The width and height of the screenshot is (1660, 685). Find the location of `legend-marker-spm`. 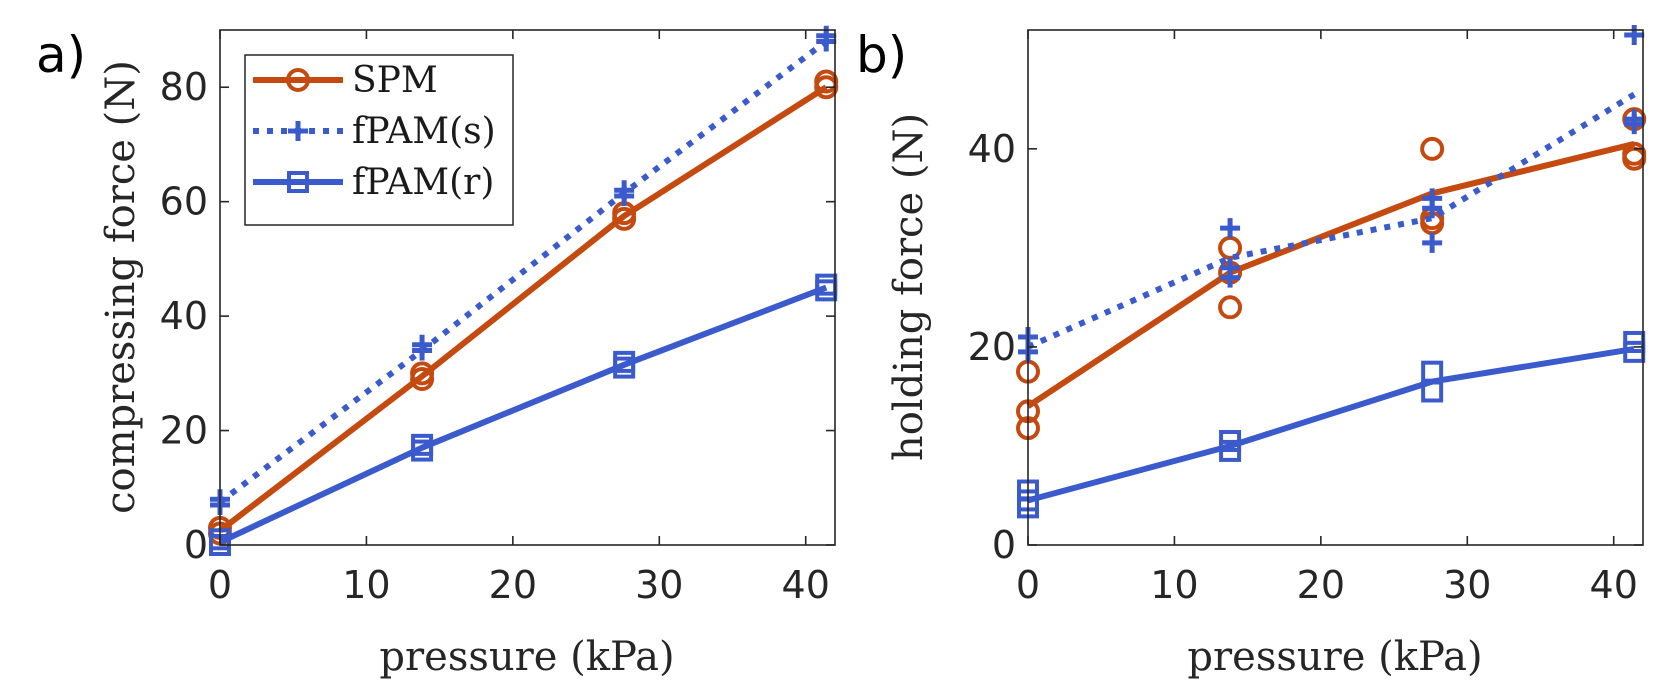

legend-marker-spm is located at coordinates (298, 80).